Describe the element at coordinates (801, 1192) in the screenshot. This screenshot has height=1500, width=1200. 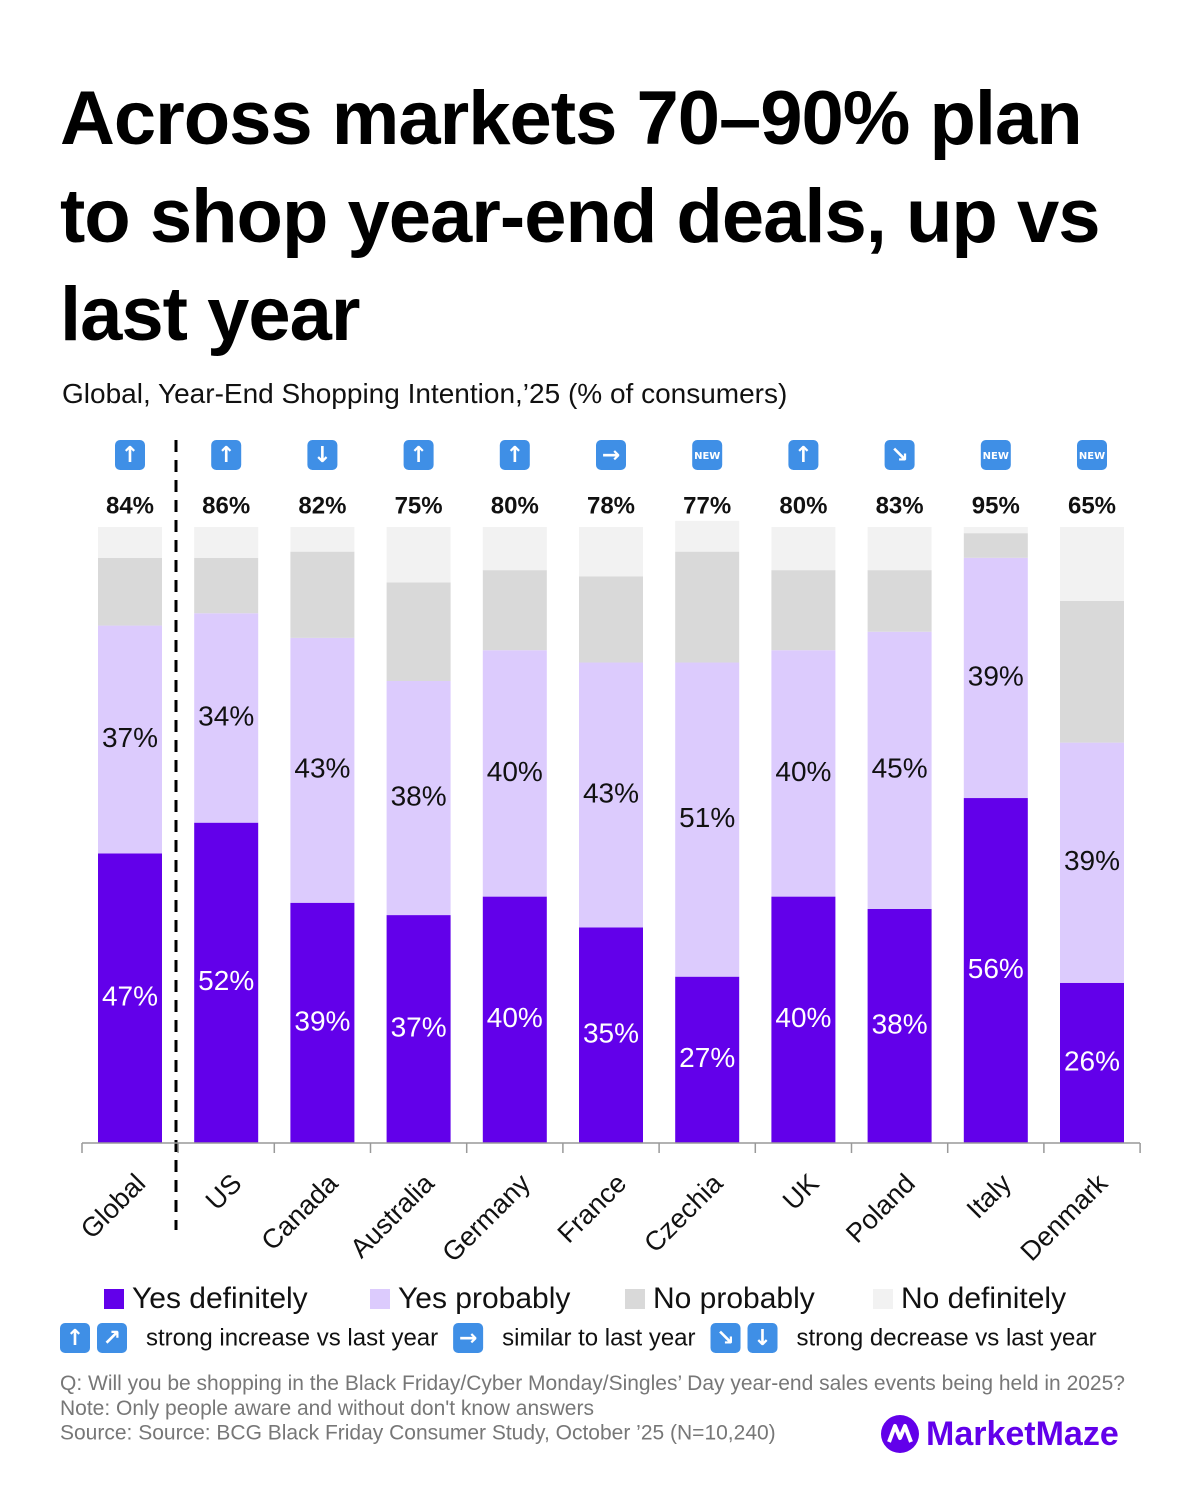
I see `x-tick-label: UK` at that location.